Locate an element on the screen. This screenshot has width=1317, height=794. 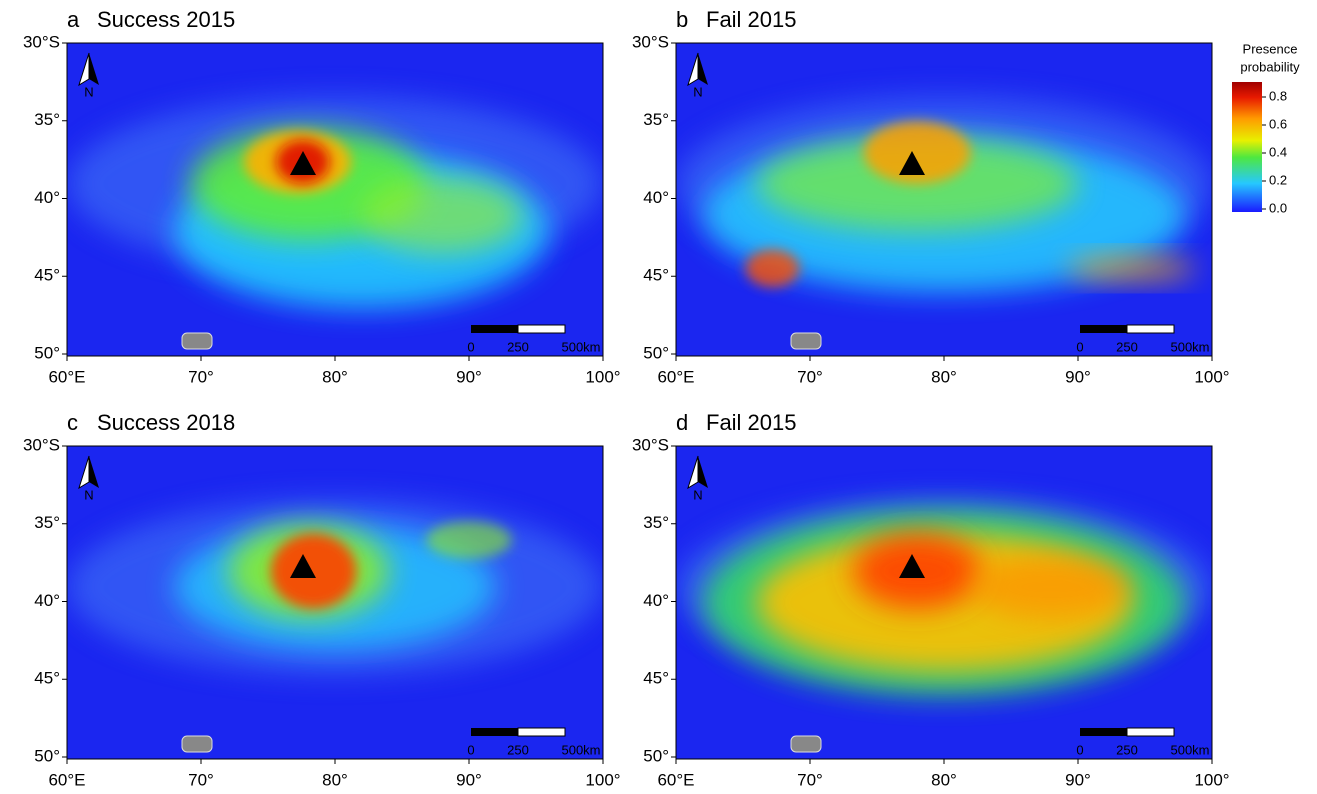
colorbar-tick-label: 0.4 is located at coordinates (1278, 151).